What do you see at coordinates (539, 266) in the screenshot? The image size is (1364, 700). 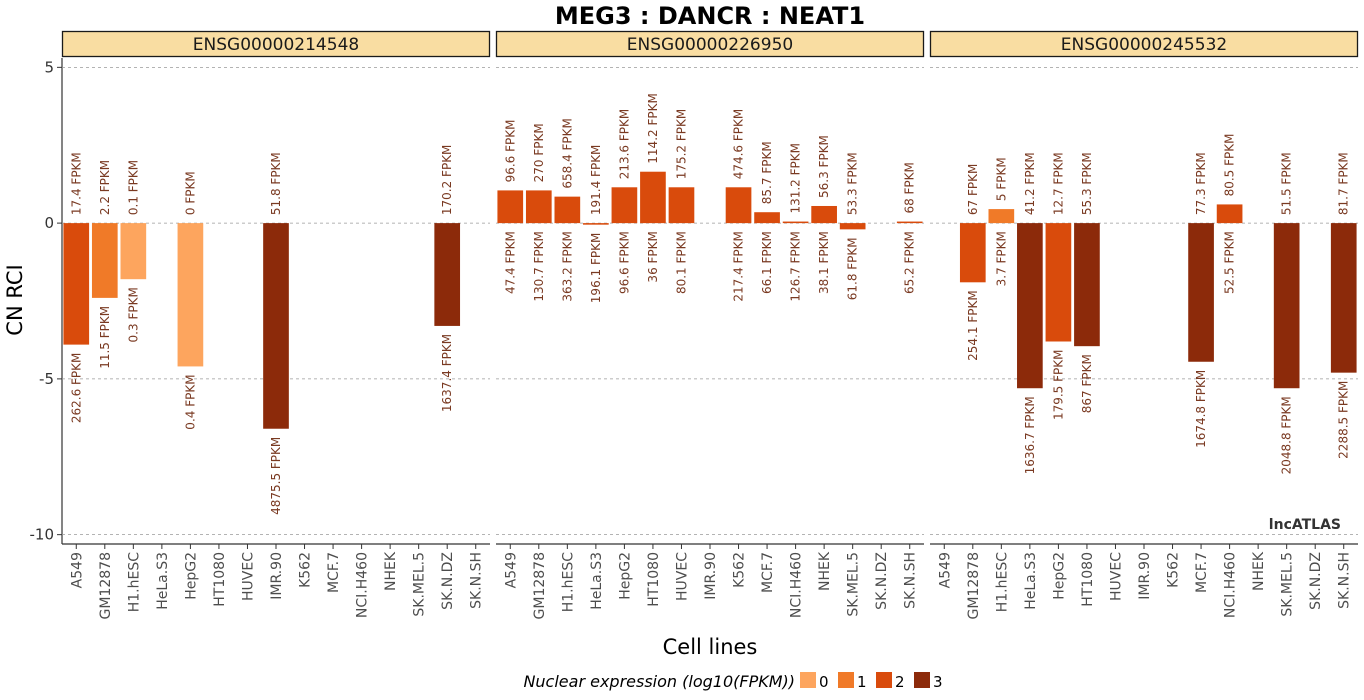 I see `bar-label-nucleus: 130.7 FPKM` at bounding box center [539, 266].